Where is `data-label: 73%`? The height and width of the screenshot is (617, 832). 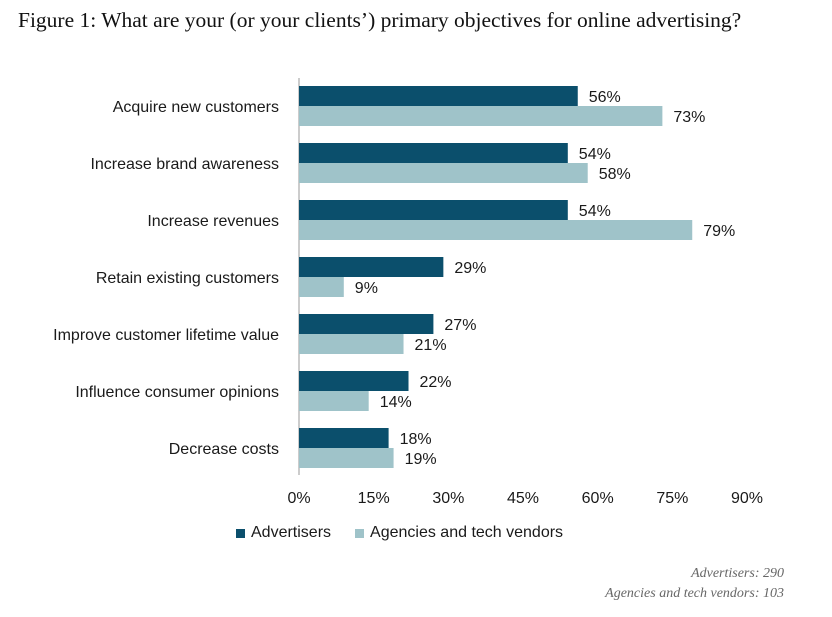 data-label: 73% is located at coordinates (689, 117).